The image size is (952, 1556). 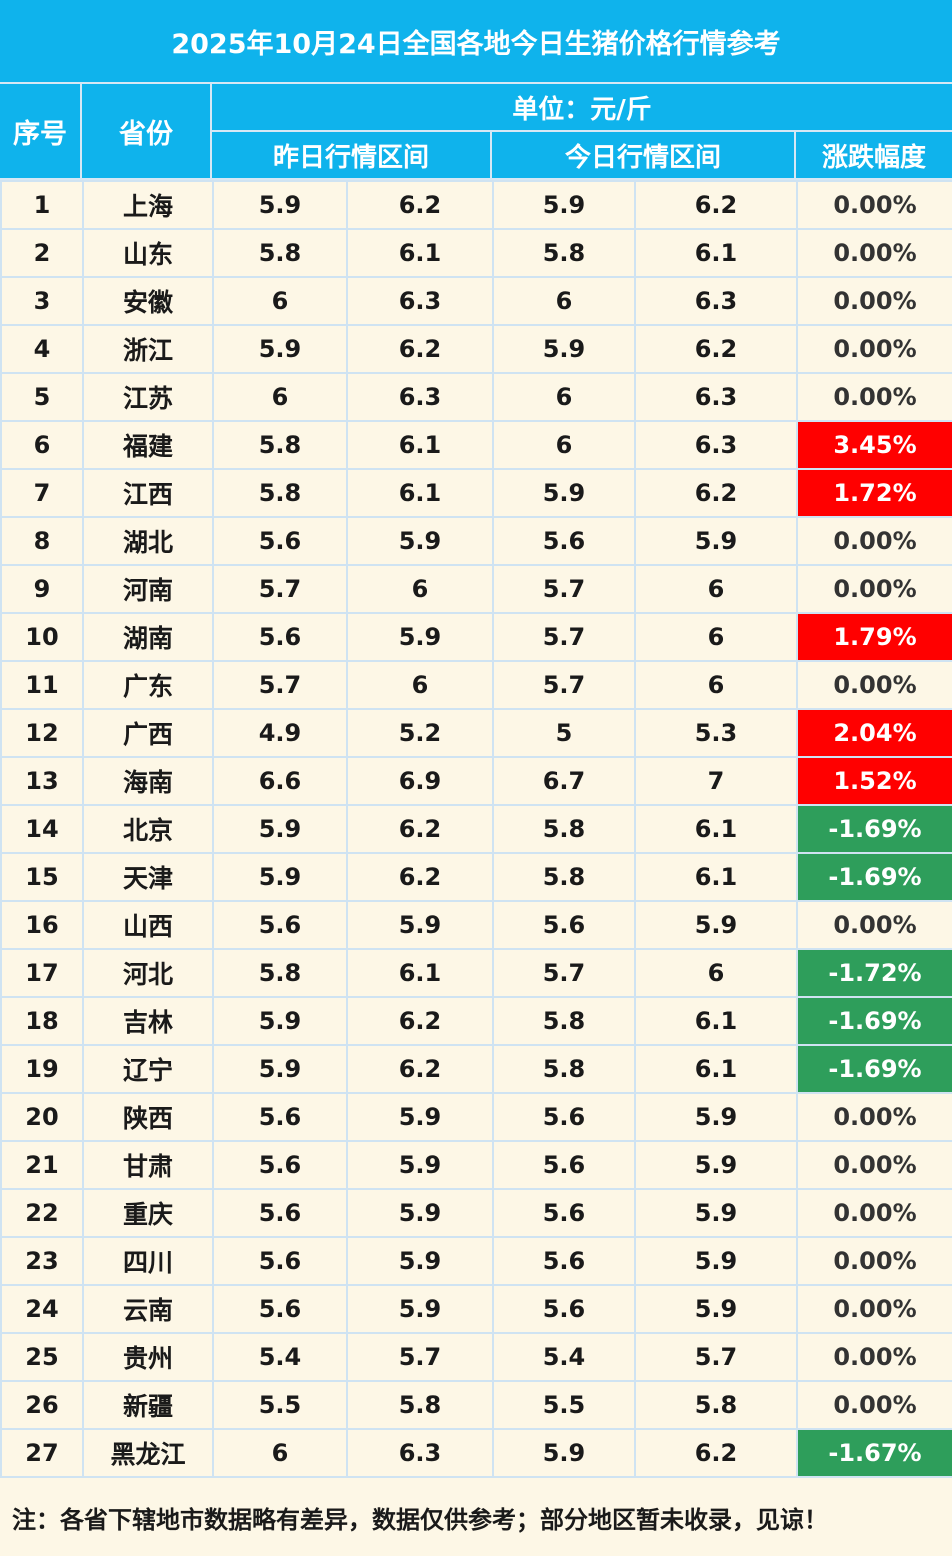 I want to click on table-row: 5 江苏 6 6.3 6 6.3 0.00%, so click(x=476, y=397).